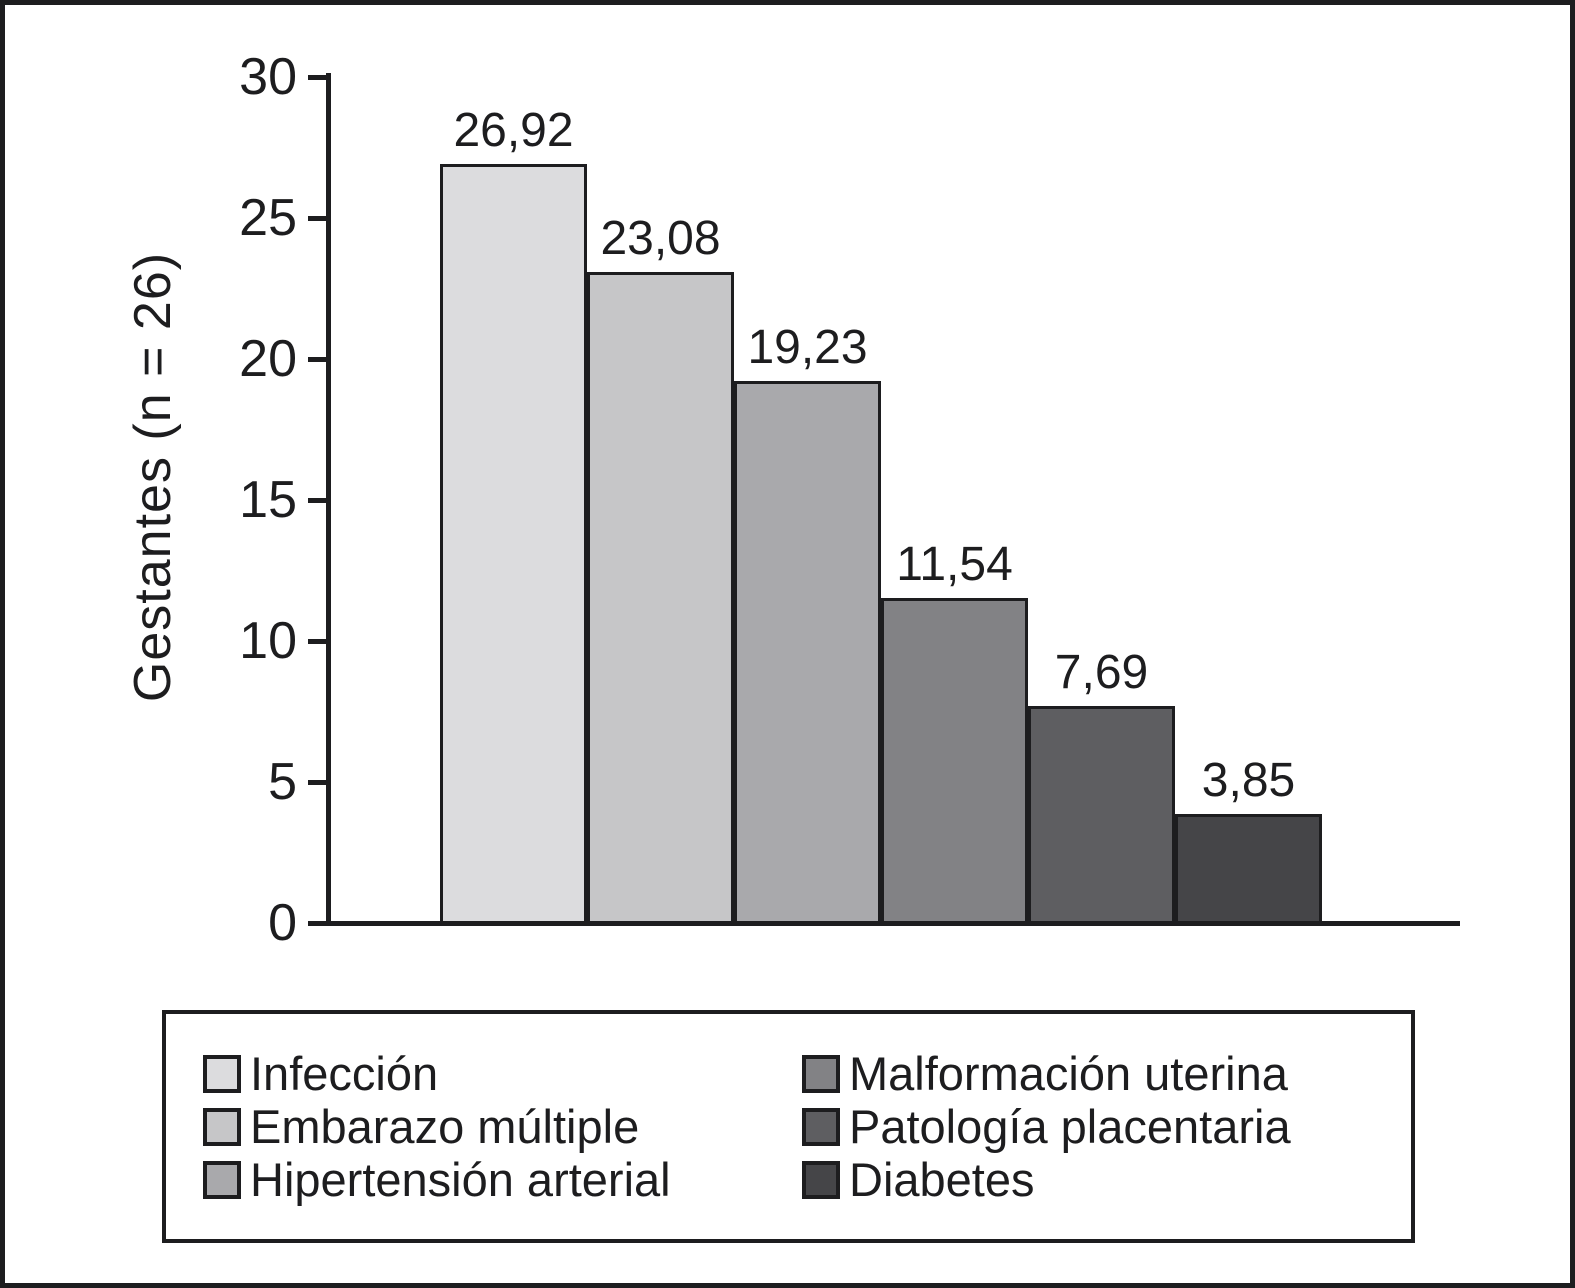 This screenshot has width=1575, height=1288. I want to click on bar-value-label: 19,23, so click(807, 347).